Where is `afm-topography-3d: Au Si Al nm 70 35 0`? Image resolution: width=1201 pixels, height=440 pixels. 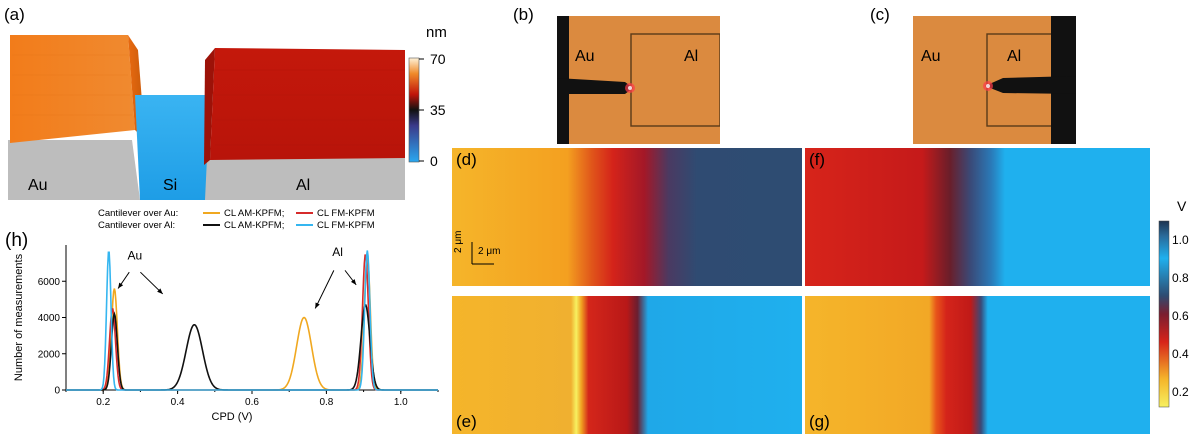 afm-topography-3d: Au Si Al nm 70 35 0 is located at coordinates (227, 112).